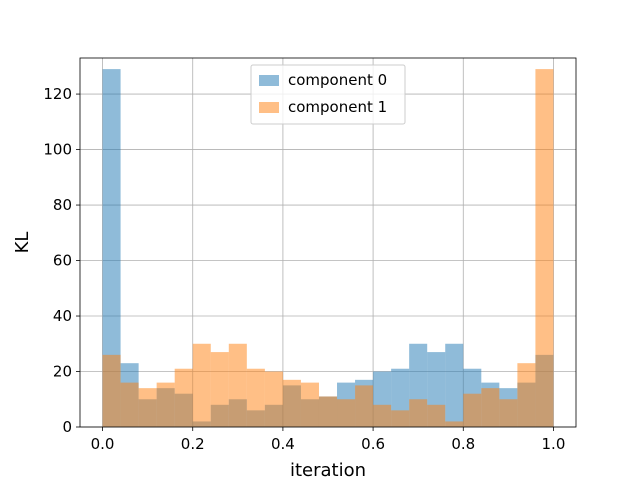 This screenshot has width=640, height=480. I want to click on x-tick-label: 1.0, so click(554, 444).